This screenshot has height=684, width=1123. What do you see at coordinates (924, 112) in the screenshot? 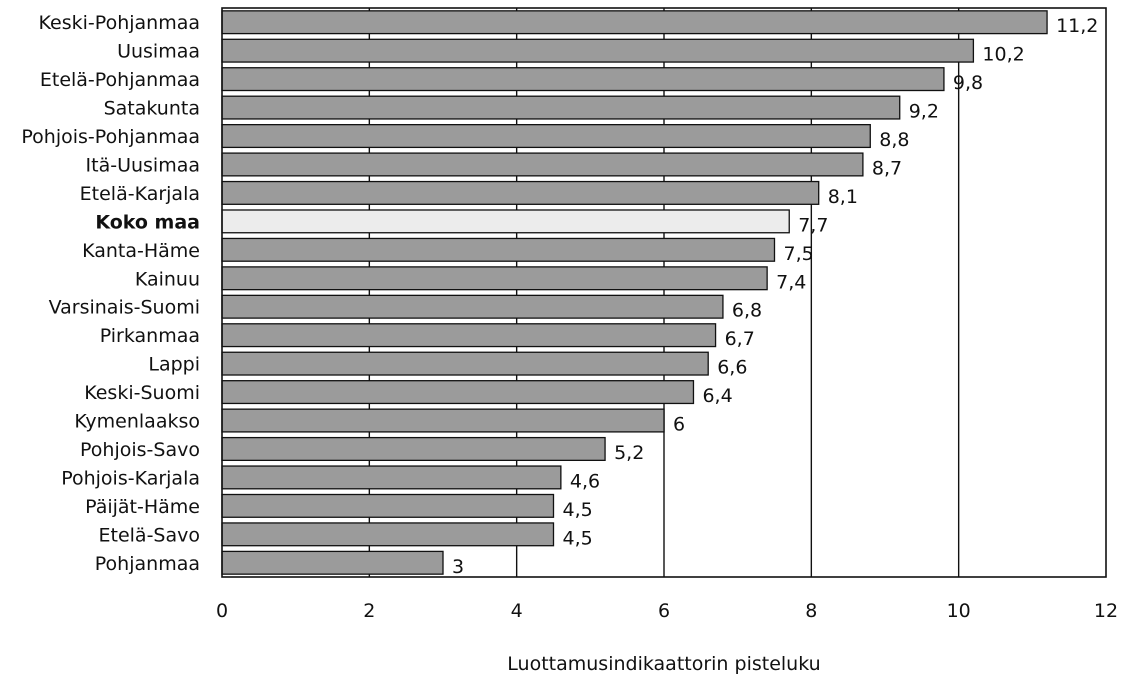
I see `value-label: 9,2` at bounding box center [924, 112].